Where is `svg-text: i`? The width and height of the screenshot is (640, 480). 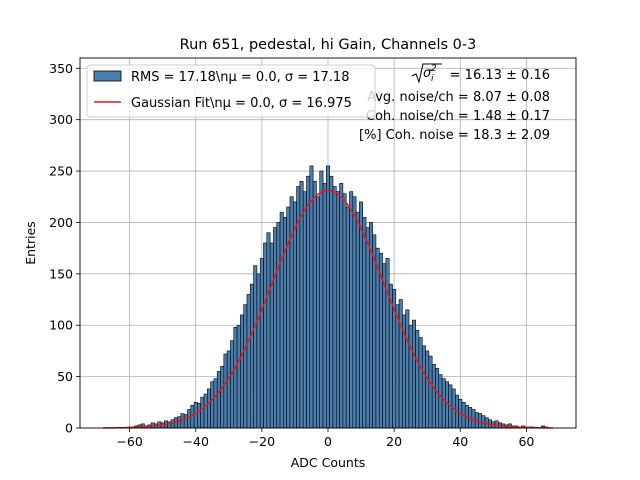
svg-text: i is located at coordinates (432, 79).